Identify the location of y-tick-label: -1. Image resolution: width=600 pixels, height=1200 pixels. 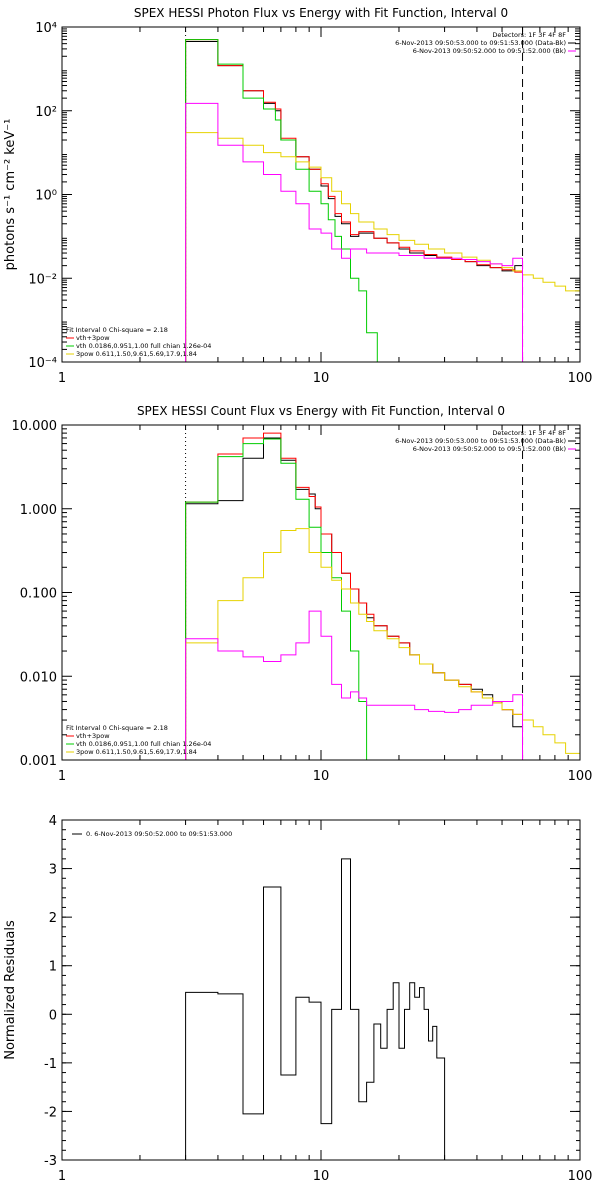
(50, 1064).